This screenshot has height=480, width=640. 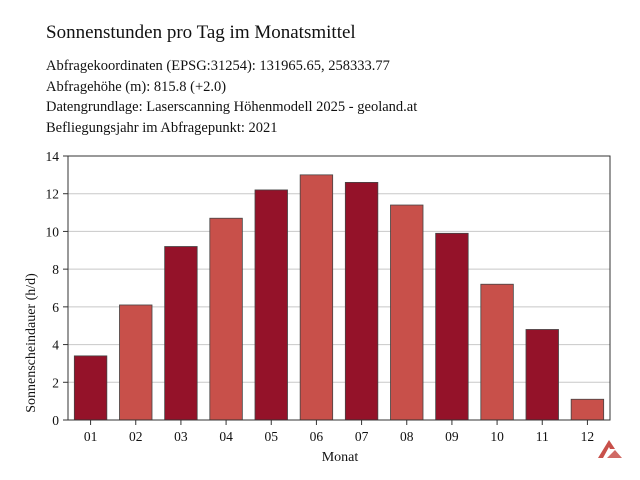 What do you see at coordinates (497, 436) in the screenshot?
I see `x-tick-label: 10` at bounding box center [497, 436].